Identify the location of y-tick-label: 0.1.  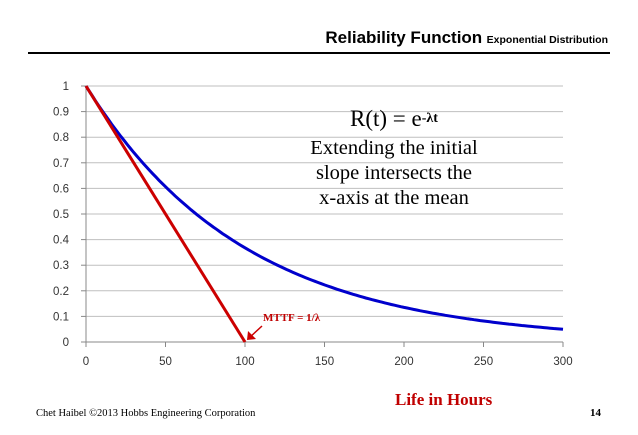
(61, 317).